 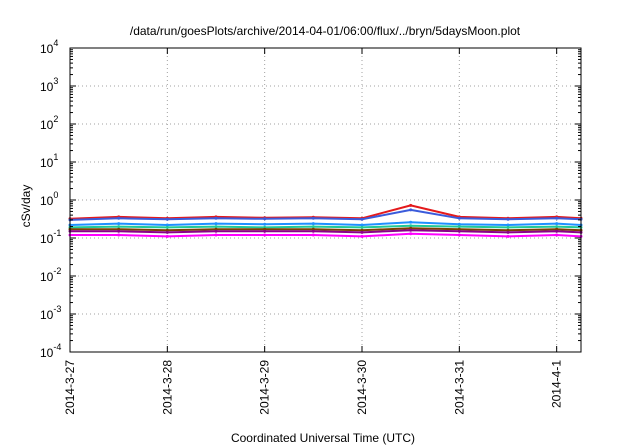 What do you see at coordinates (49, 161) in the screenshot?
I see `y-tick-label: 10¹` at bounding box center [49, 161].